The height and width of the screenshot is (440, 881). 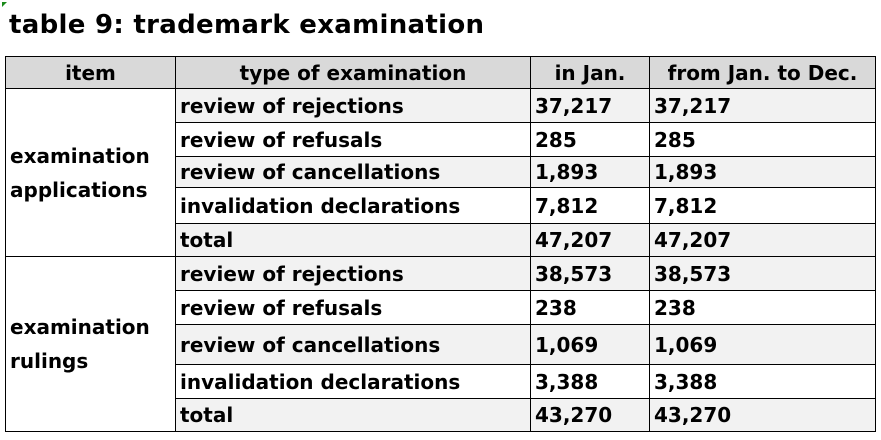 I want to click on header-jan-dec: from Jan. to Dec., so click(x=762, y=72).